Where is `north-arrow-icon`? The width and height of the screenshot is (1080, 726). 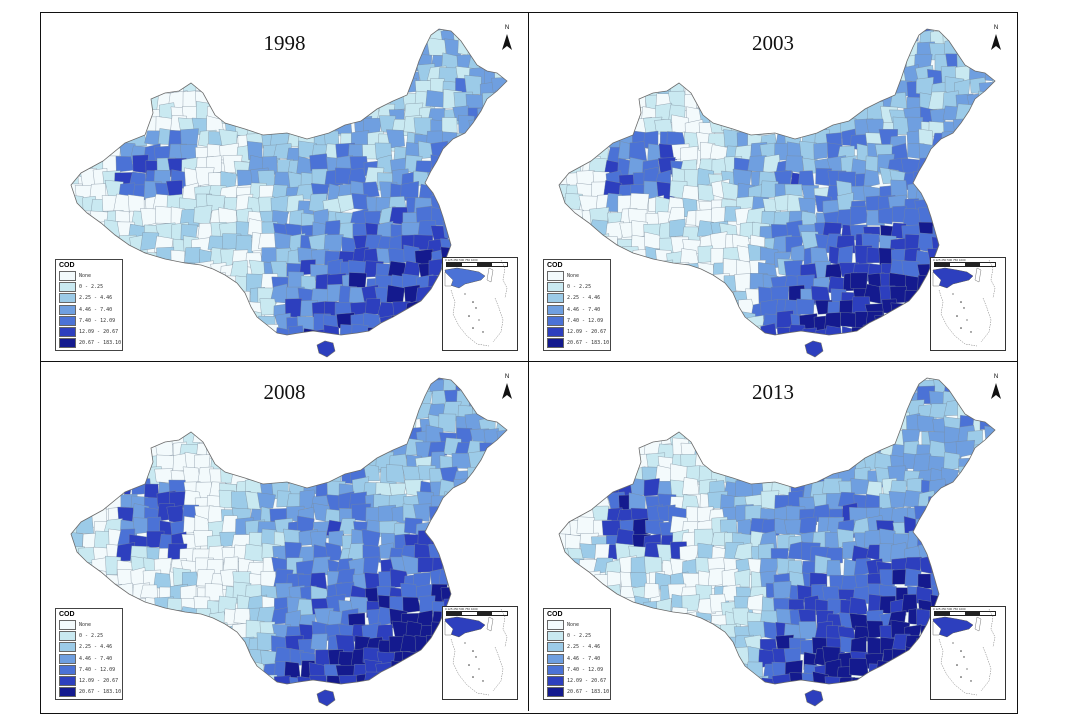
north-arrow-icon is located at coordinates (996, 391).